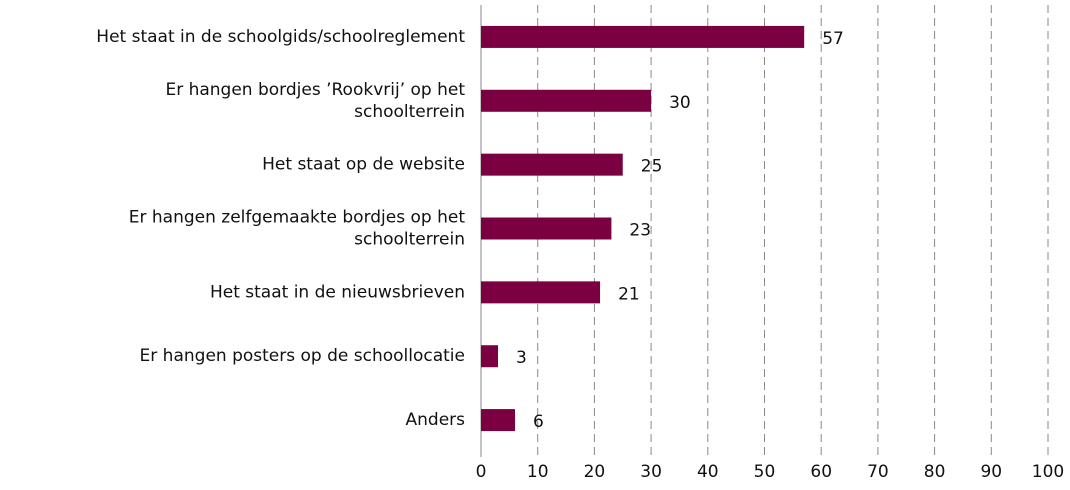  What do you see at coordinates (708, 472) in the screenshot?
I see `x-tick-label: 40` at bounding box center [708, 472].